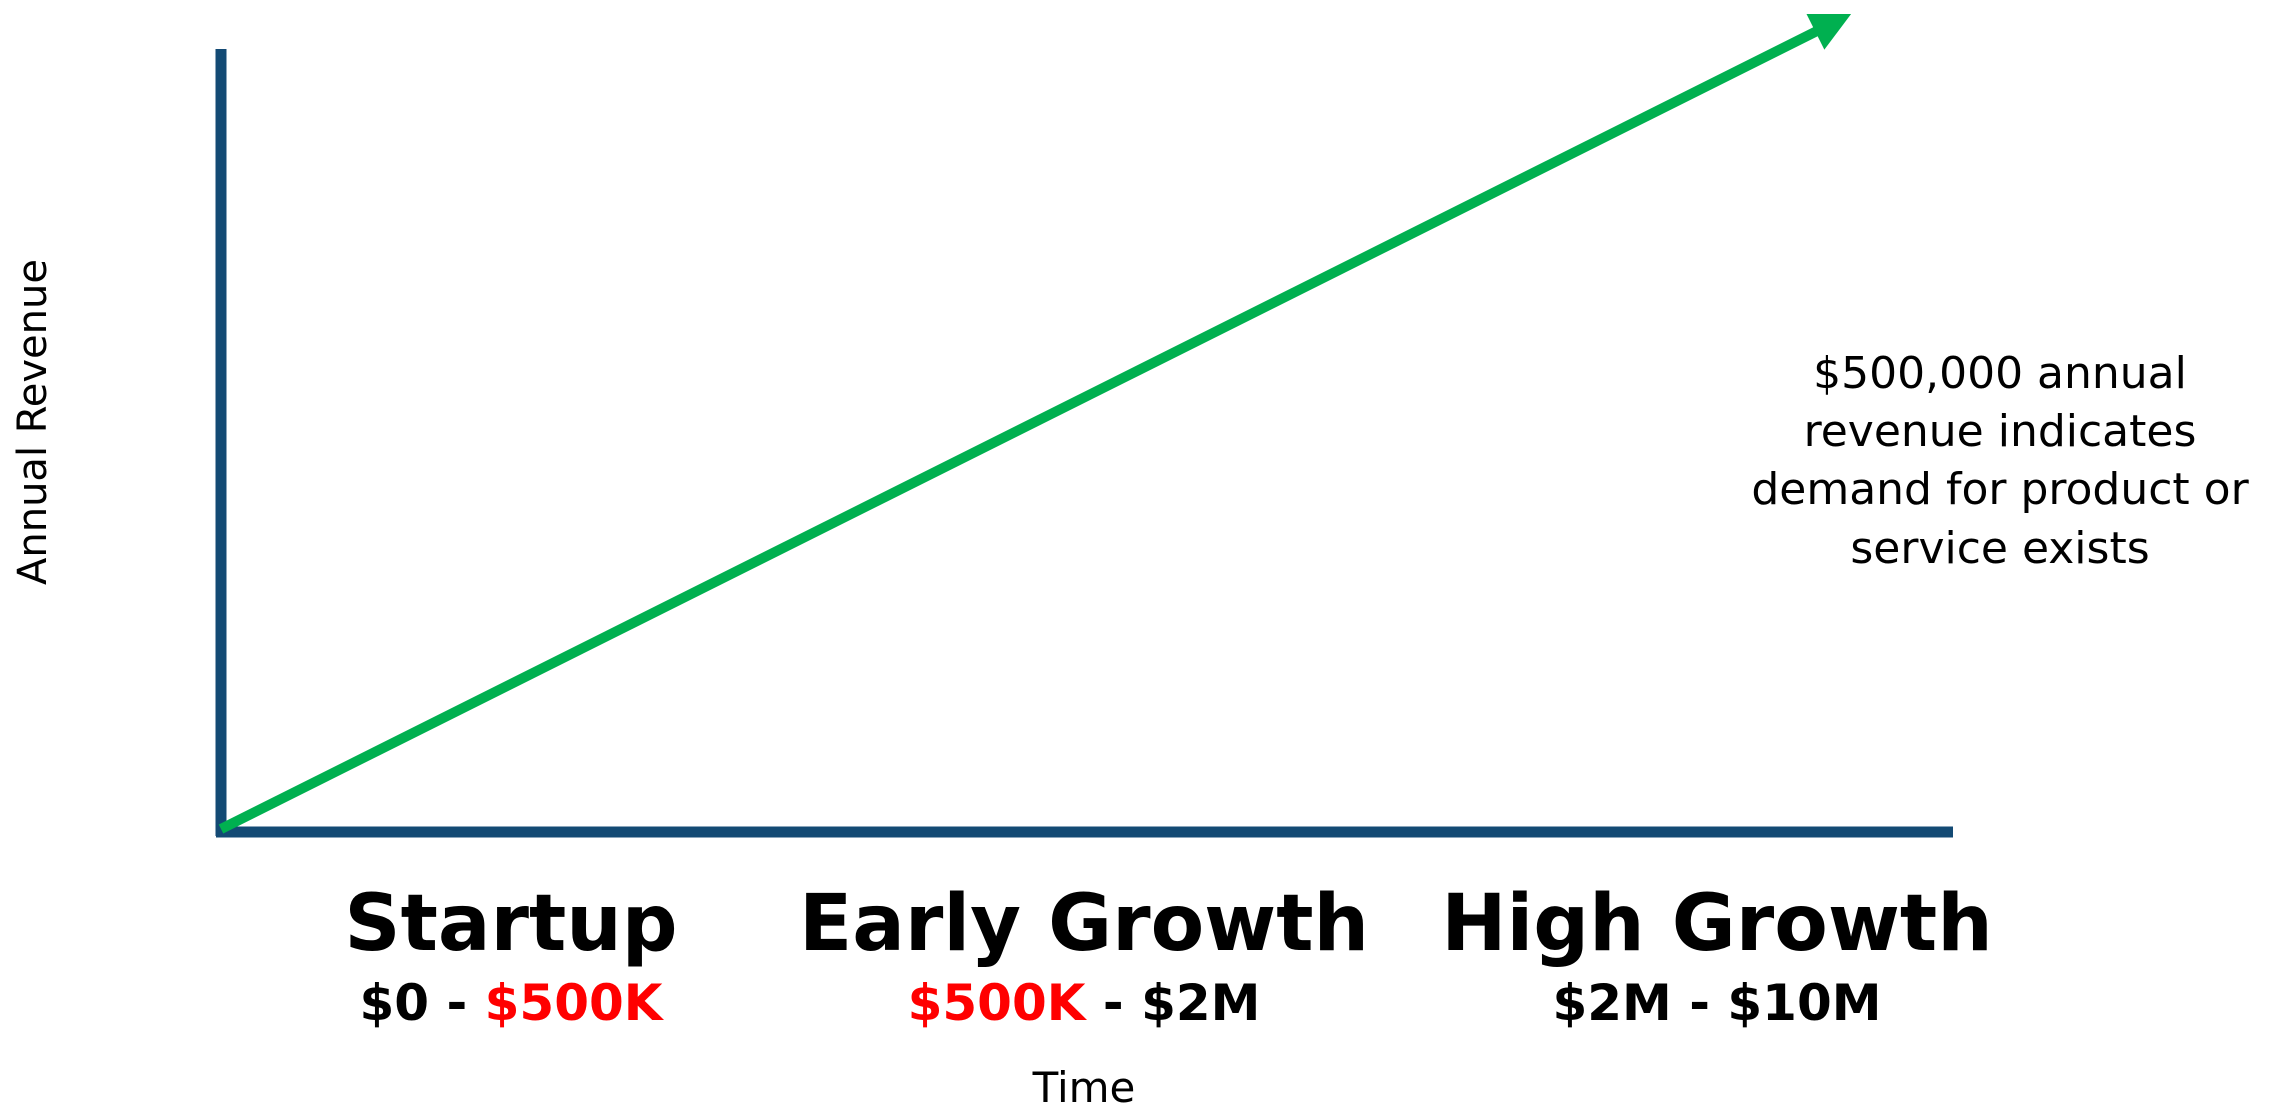  I want to click on annotation-line: service exists, so click(1999, 548).